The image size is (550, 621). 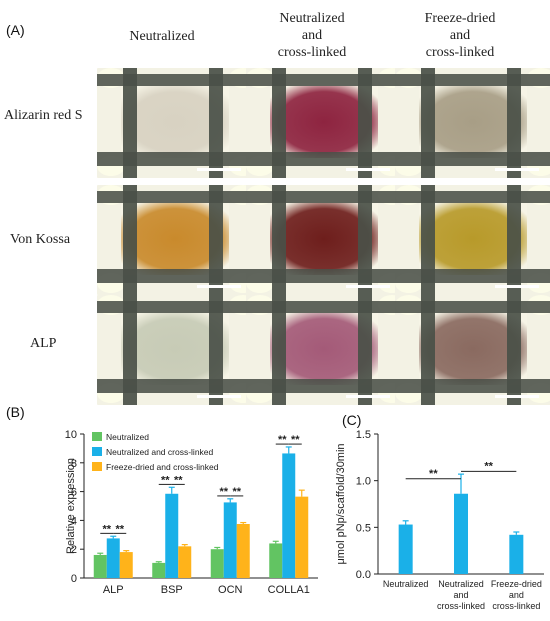 I want to click on y-tick-label: 0, so click(x=74, y=579).